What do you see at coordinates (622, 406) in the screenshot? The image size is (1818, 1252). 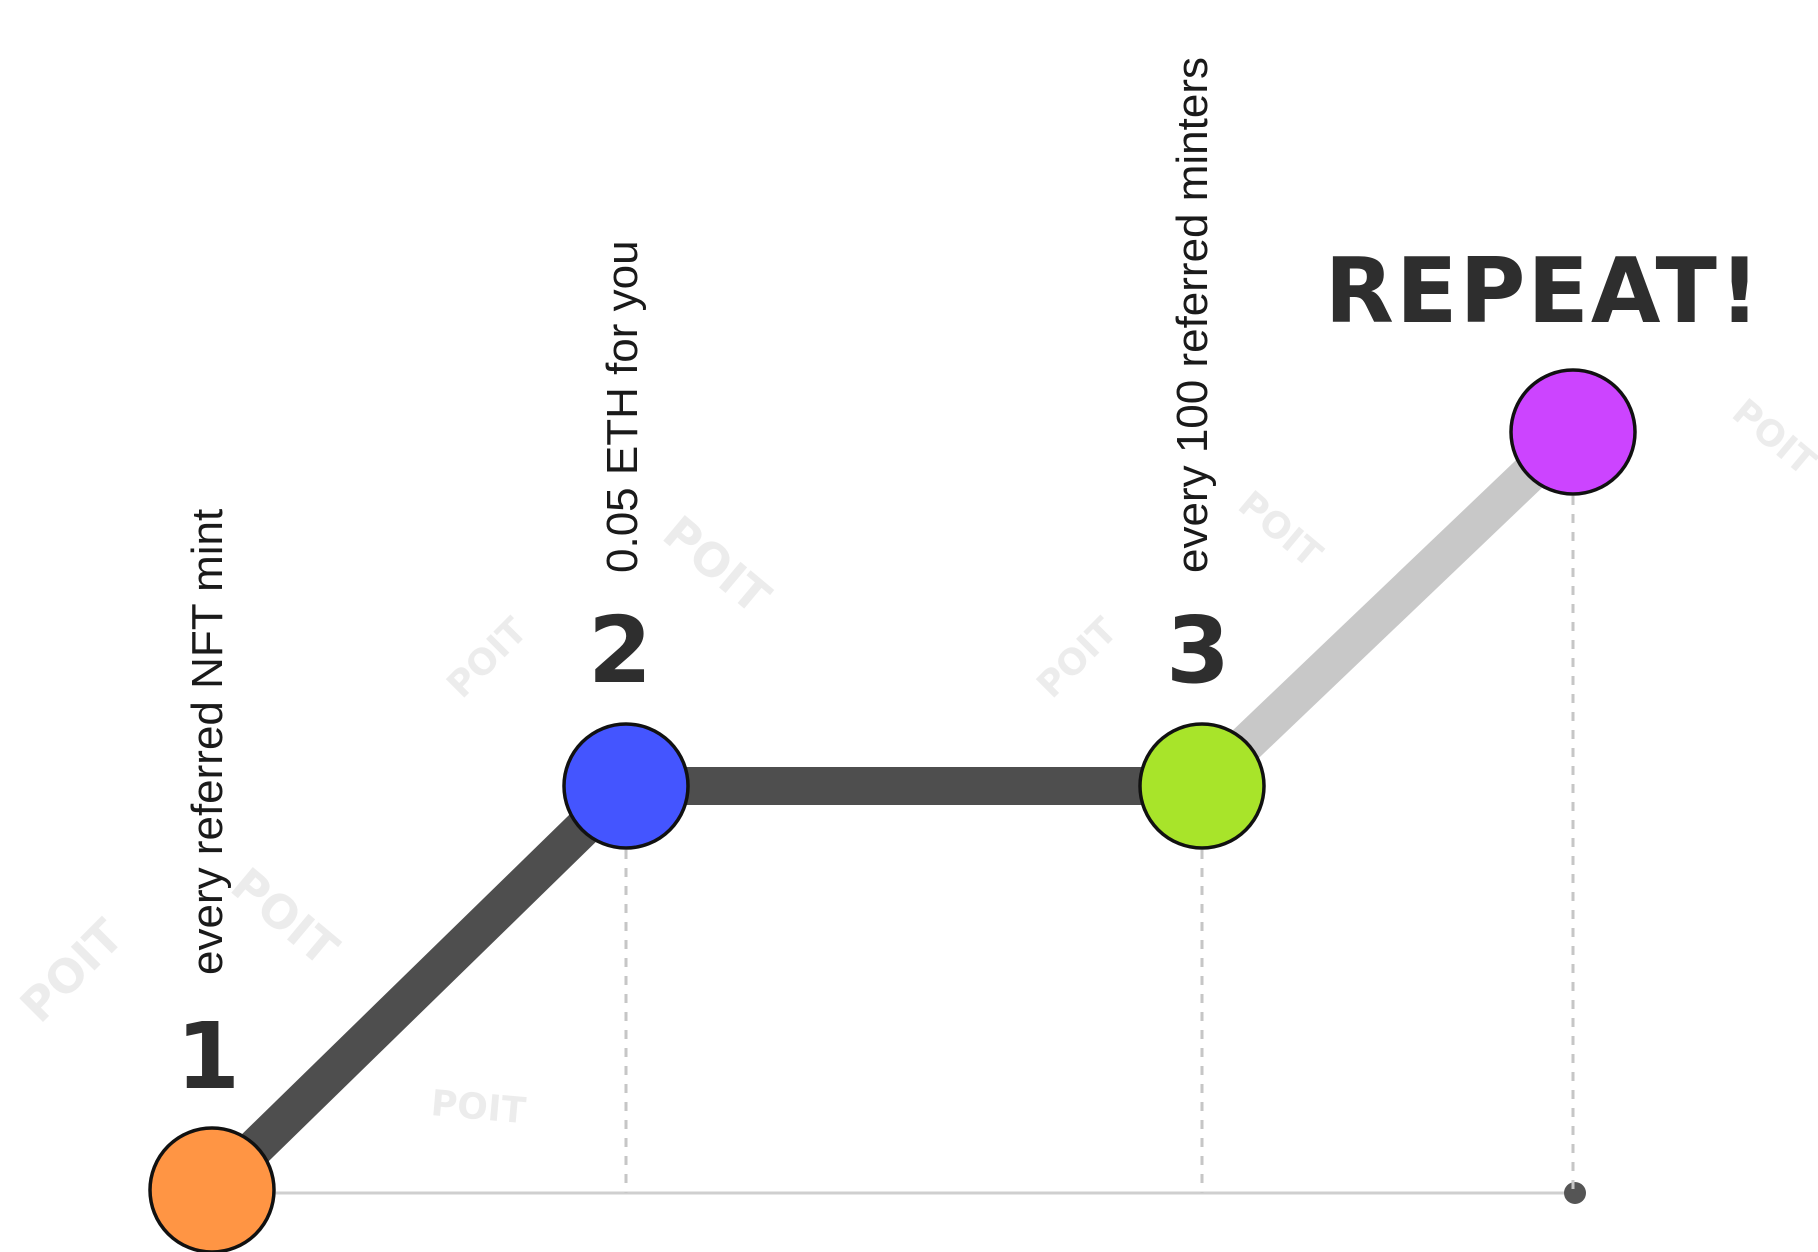 I see `step-2-caption: 0.05 ETH for you` at bounding box center [622, 406].